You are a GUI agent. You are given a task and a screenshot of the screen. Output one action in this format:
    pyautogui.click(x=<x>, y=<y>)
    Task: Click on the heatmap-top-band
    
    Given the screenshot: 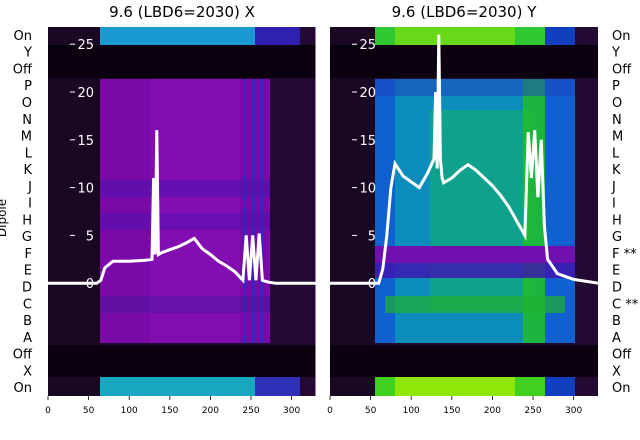 What is the action you would take?
    pyautogui.click(x=200, y=36)
    